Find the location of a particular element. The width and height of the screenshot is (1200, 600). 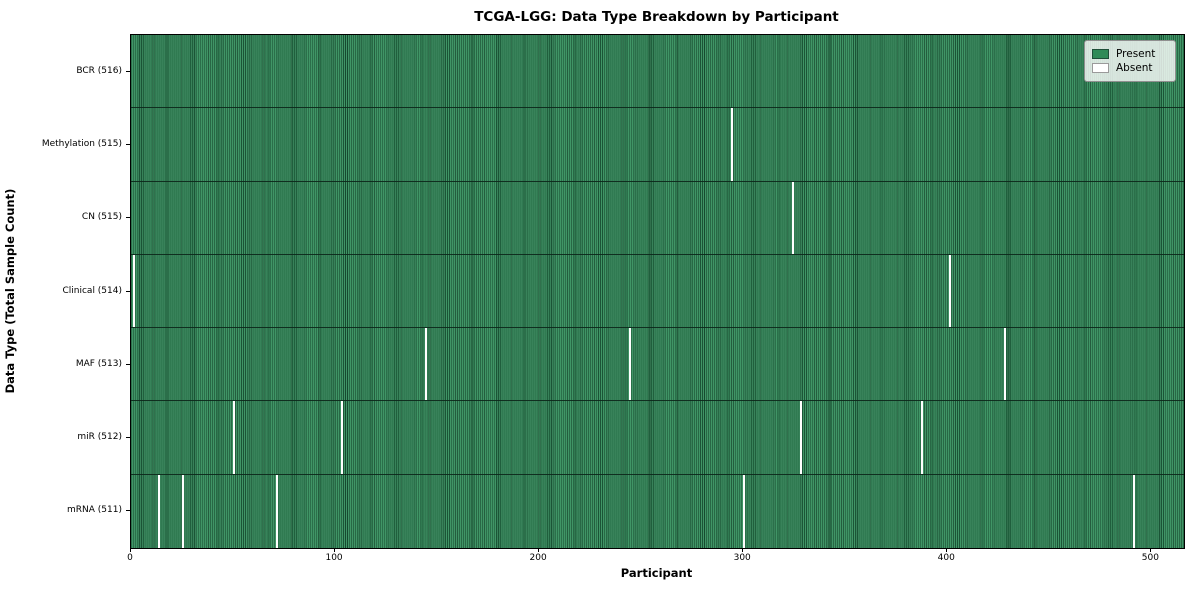

legend-present-label: Present is located at coordinates (1136, 54).